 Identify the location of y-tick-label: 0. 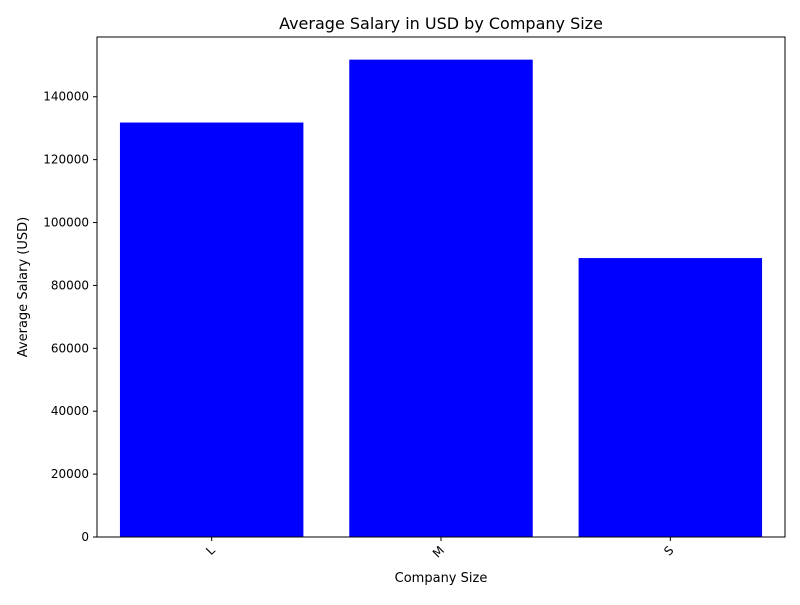
(85, 537).